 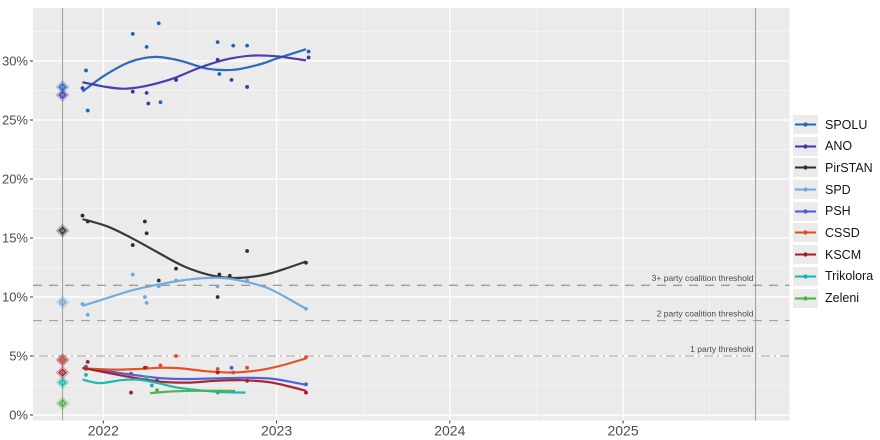 What do you see at coordinates (62, 302) in the screenshot?
I see `election-result-marker-SPD` at bounding box center [62, 302].